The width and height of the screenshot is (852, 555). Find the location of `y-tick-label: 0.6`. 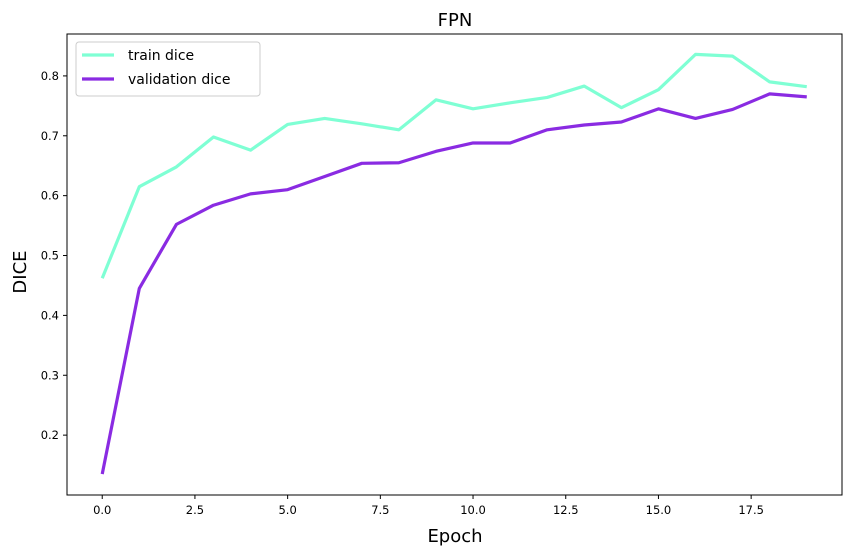

y-tick-label: 0.6 is located at coordinates (50, 196).